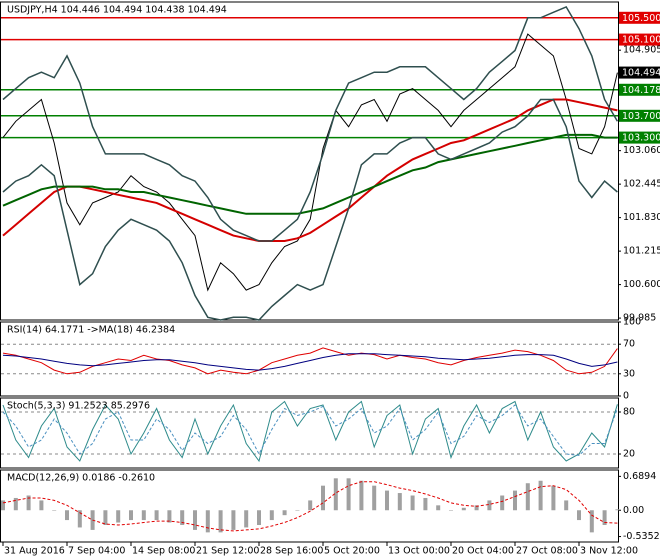  Describe the element at coordinates (641, 50) in the screenshot. I see `y-tick-label: 104.905` at that location.